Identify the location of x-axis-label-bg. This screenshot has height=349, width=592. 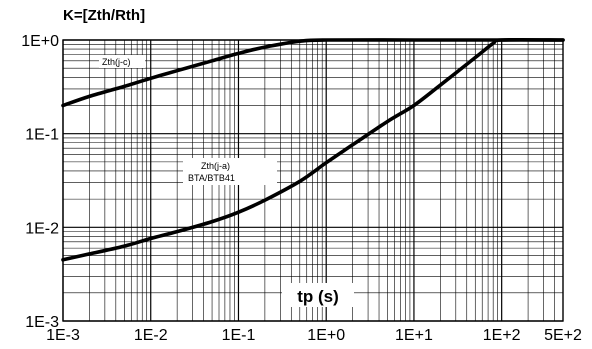
(318, 295).